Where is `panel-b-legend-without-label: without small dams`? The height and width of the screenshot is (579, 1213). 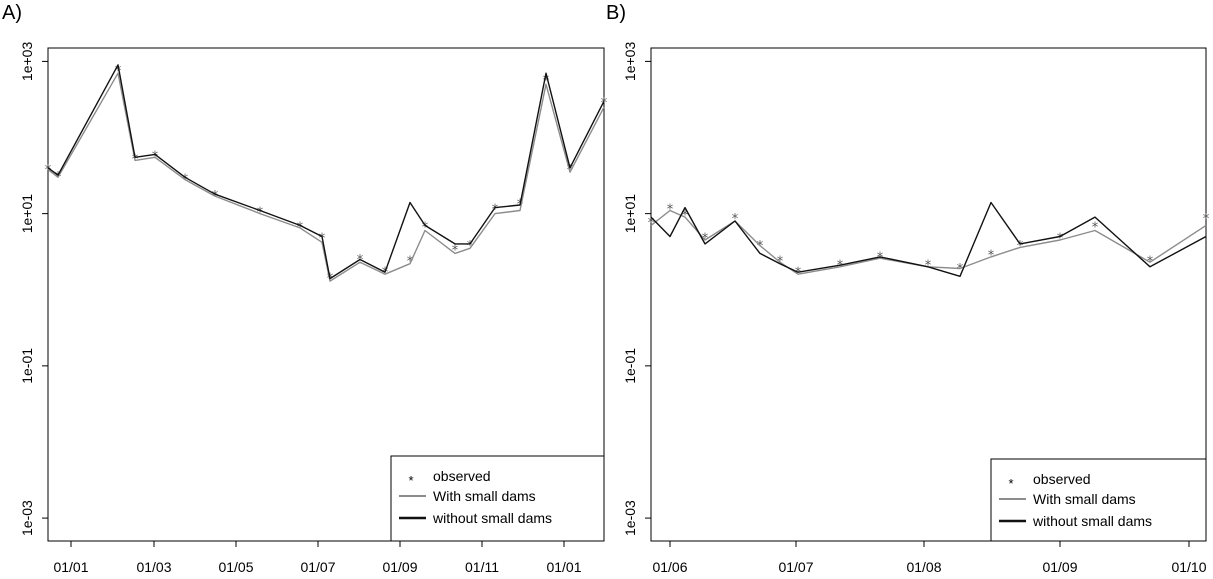 panel-b-legend-without-label: without small dams is located at coordinates (1092, 521).